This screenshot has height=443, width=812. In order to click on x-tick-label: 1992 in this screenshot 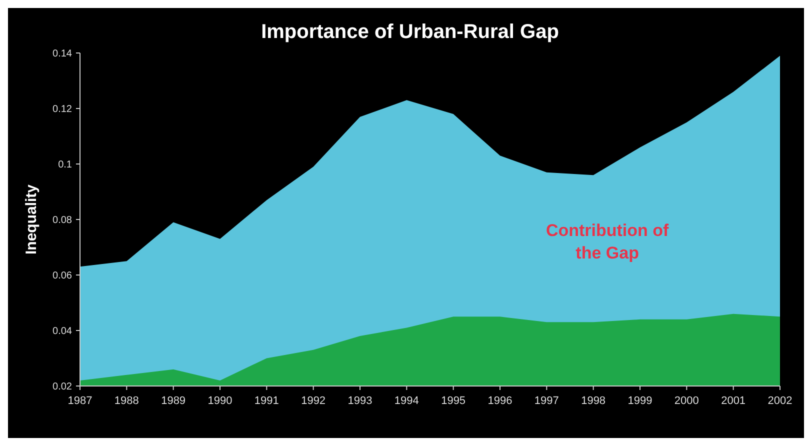, I will do `click(313, 401)`.